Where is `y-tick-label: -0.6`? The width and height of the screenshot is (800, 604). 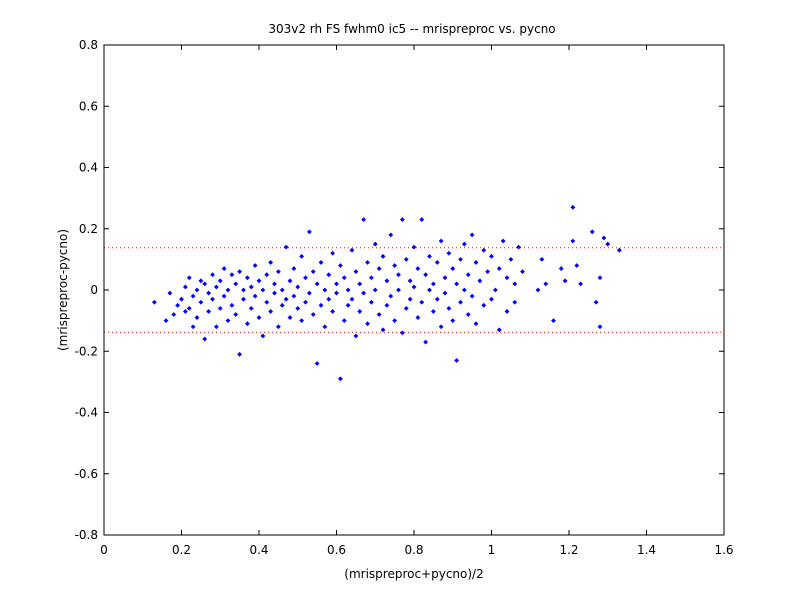 y-tick-label: -0.6 is located at coordinates (86, 474).